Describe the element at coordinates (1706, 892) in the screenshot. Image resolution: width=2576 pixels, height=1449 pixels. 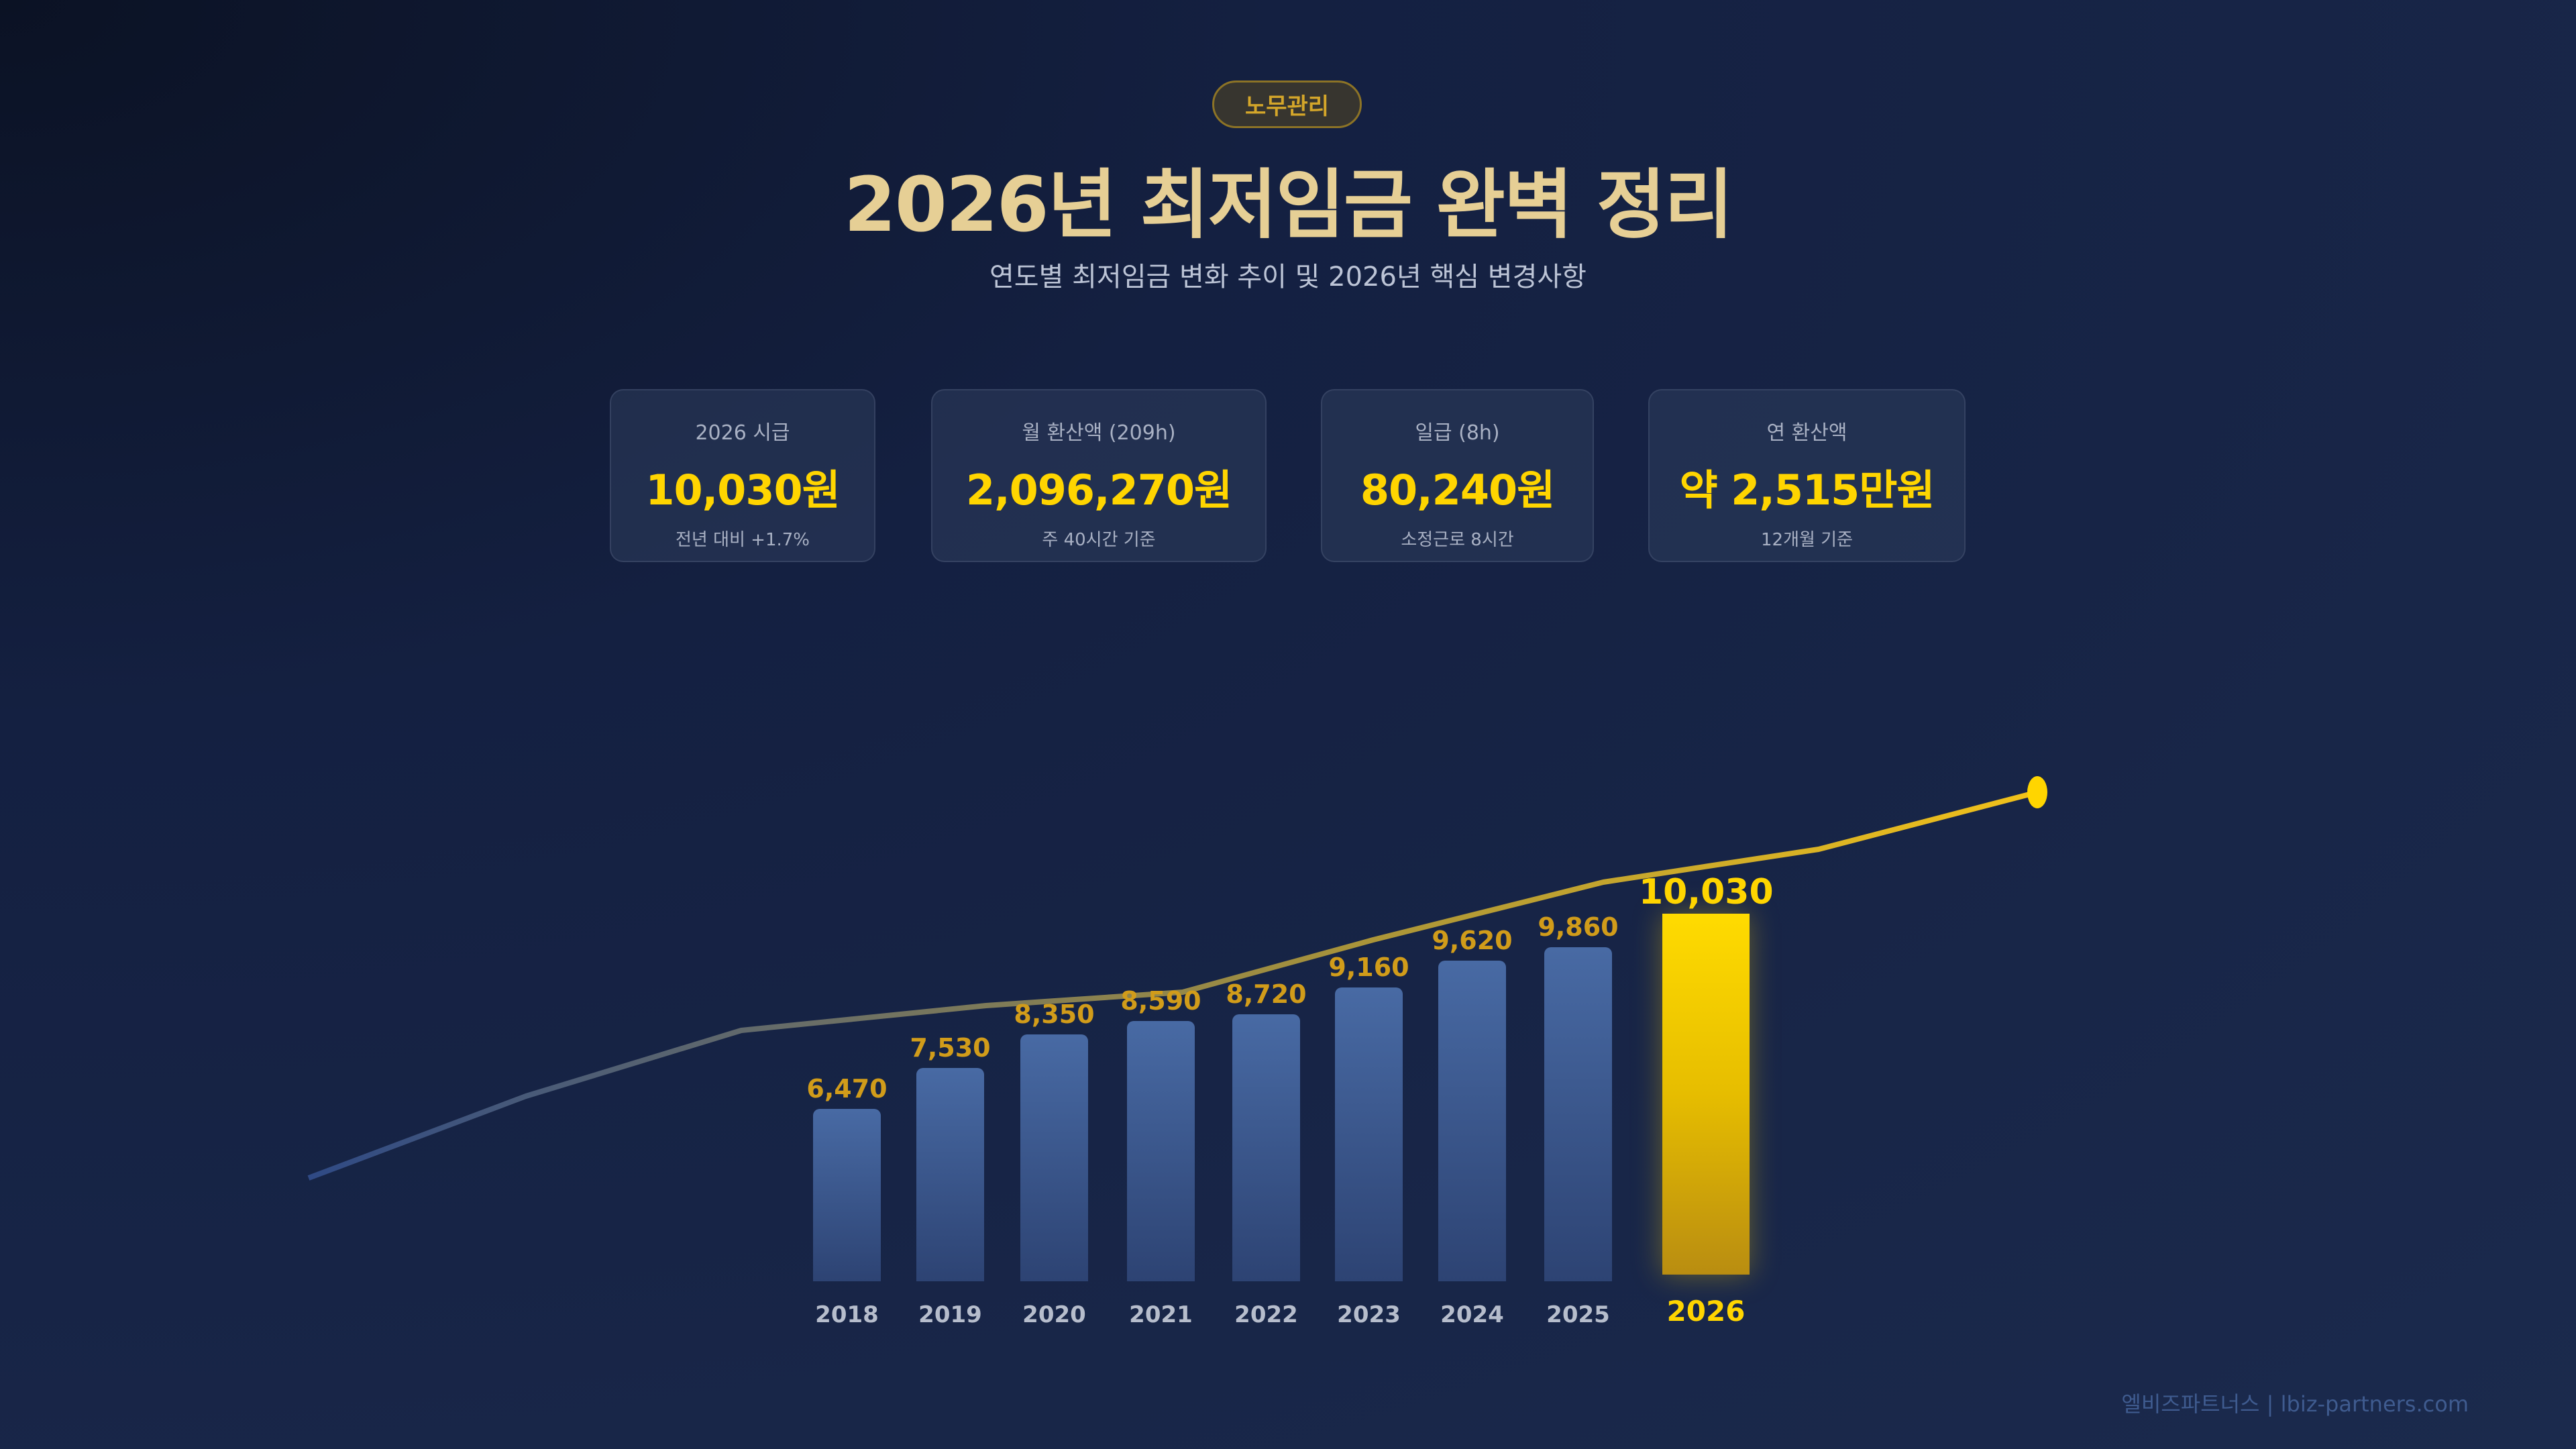
I see `bar-value-label: 10,030` at that location.